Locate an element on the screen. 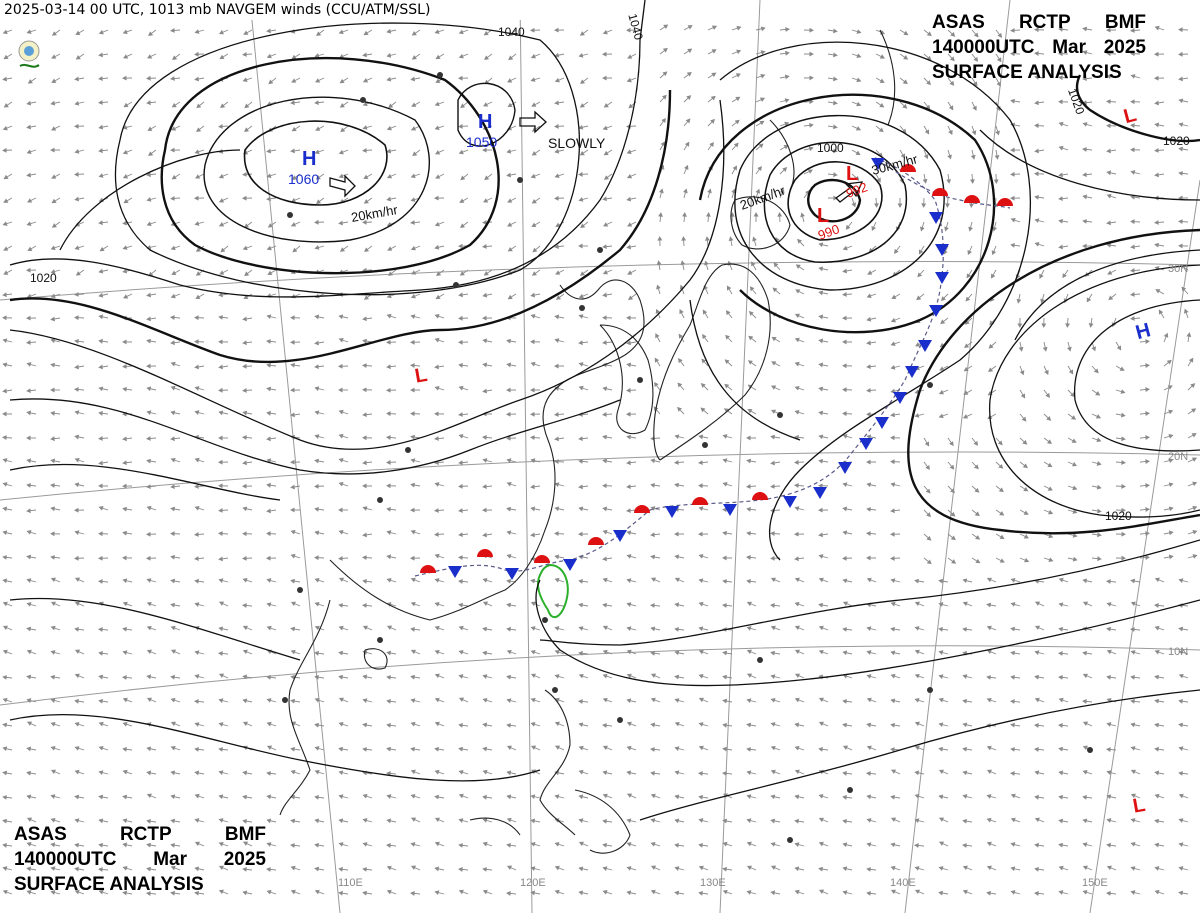 This screenshot has height=913, width=1200. title-line-3: SURFACE ANALYSIS is located at coordinates (140, 884).